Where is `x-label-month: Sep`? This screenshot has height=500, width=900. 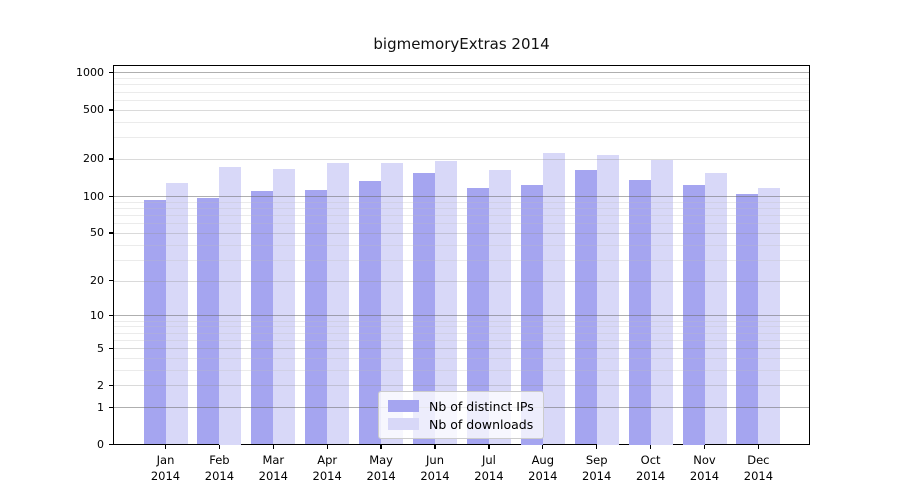
x-label-month: Sep is located at coordinates (596, 460).